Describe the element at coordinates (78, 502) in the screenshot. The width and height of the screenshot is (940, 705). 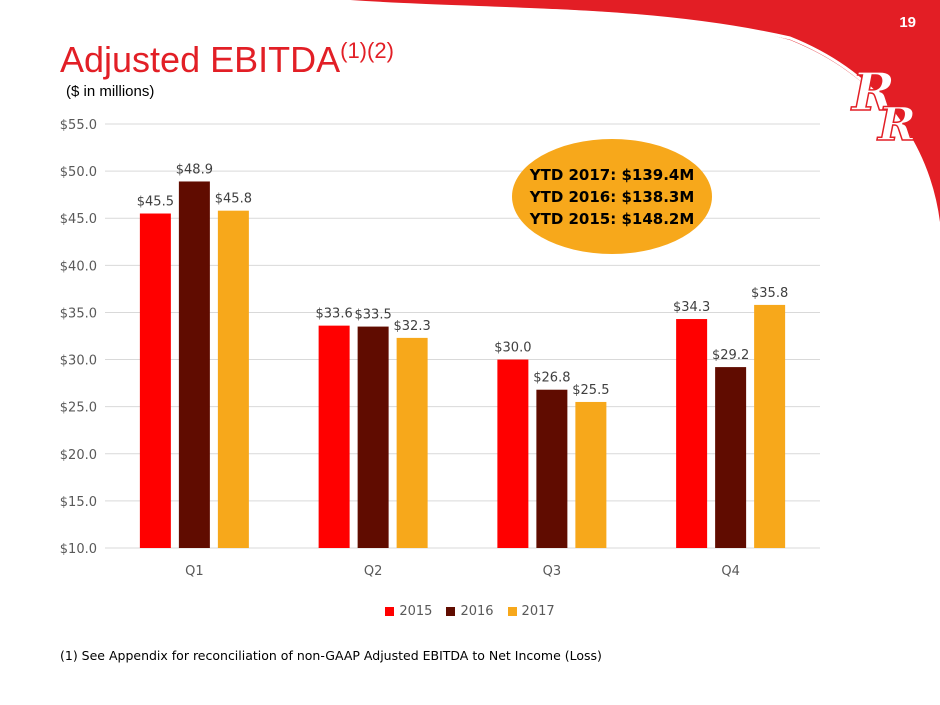
I see `y-tick-label: $15.0` at that location.